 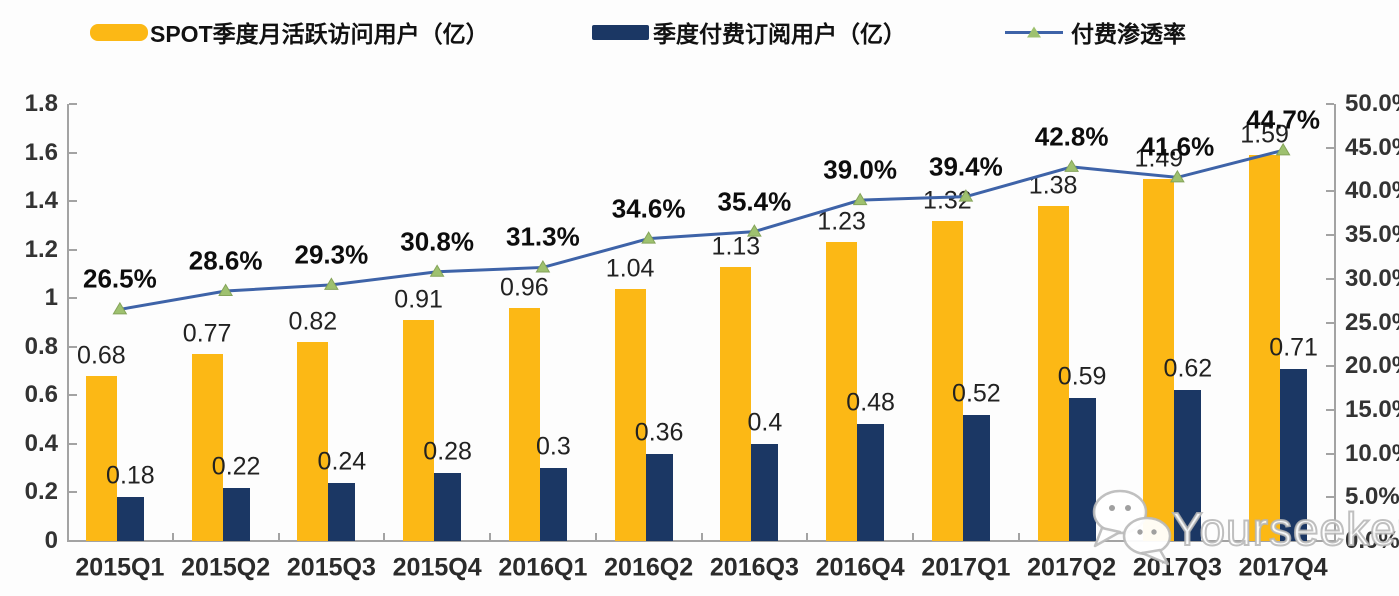 What do you see at coordinates (41, 443) in the screenshot?
I see `y-axis-left-tick-label: 0.4` at bounding box center [41, 443].